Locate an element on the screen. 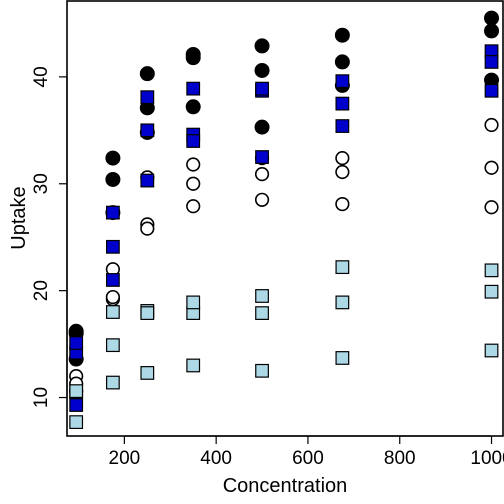 The width and height of the screenshot is (504, 504). x-tick-label: 800 is located at coordinates (400, 458).